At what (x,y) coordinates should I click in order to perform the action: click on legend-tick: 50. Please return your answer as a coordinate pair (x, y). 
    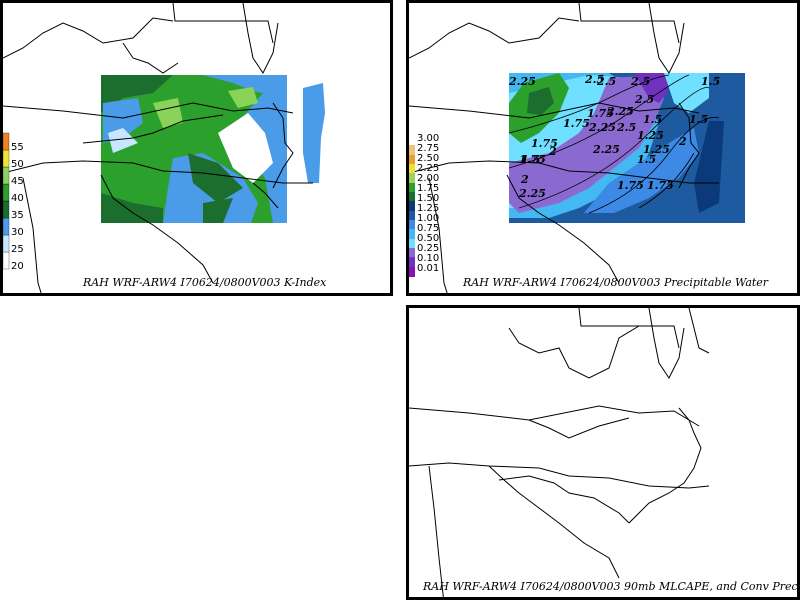
    Looking at the image, I should click on (17, 164).